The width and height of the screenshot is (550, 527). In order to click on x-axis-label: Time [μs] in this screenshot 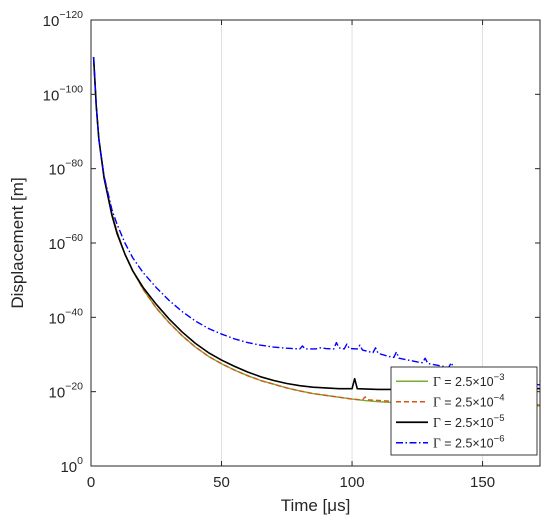, I will do `click(316, 505)`.